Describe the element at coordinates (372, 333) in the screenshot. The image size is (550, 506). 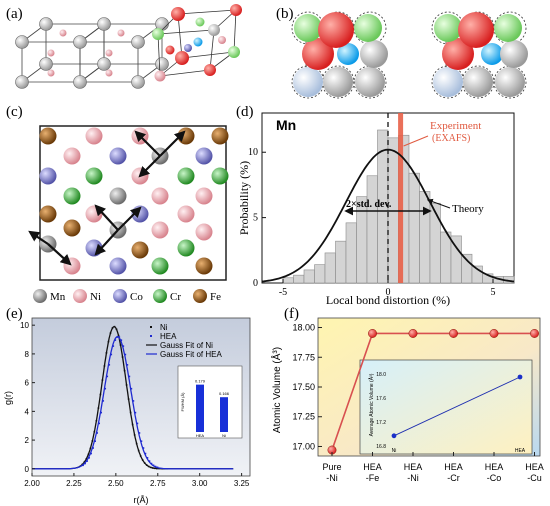
I see `volume-point` at that location.